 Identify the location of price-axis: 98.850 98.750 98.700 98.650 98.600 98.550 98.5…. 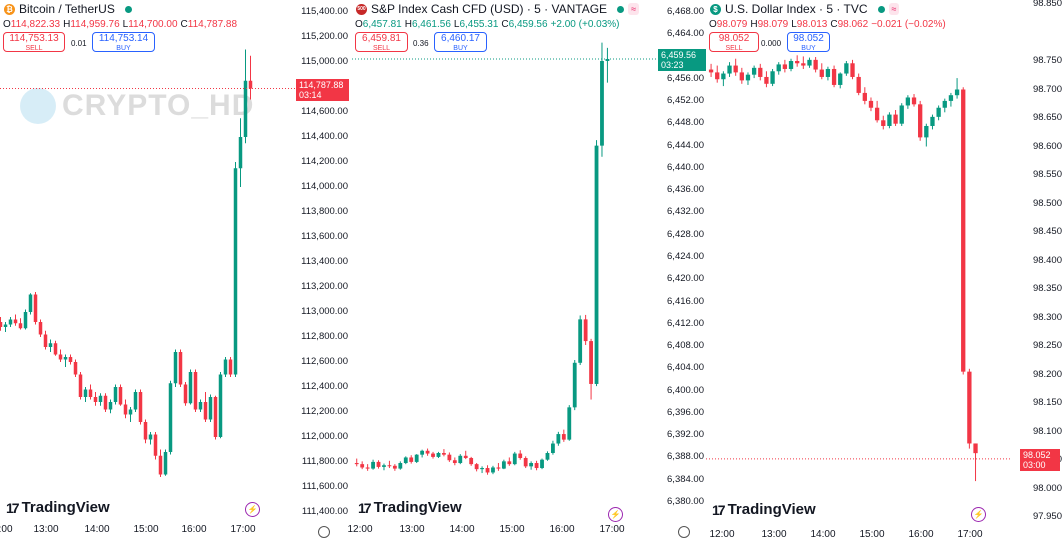
(1037, 265).